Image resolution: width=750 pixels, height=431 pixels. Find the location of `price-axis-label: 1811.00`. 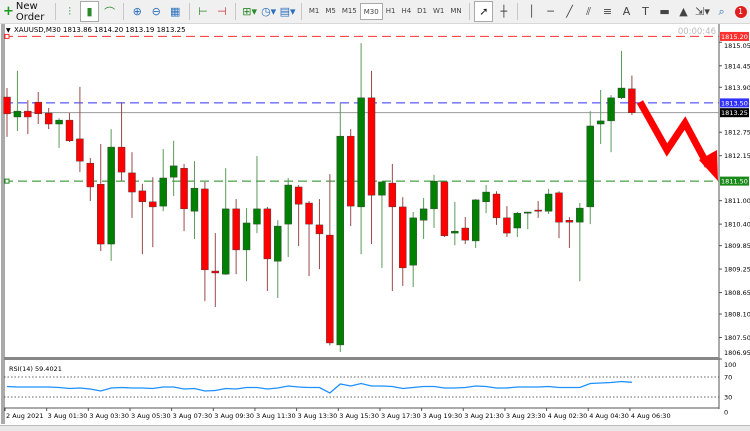

price-axis-label: 1811.00 is located at coordinates (737, 201).